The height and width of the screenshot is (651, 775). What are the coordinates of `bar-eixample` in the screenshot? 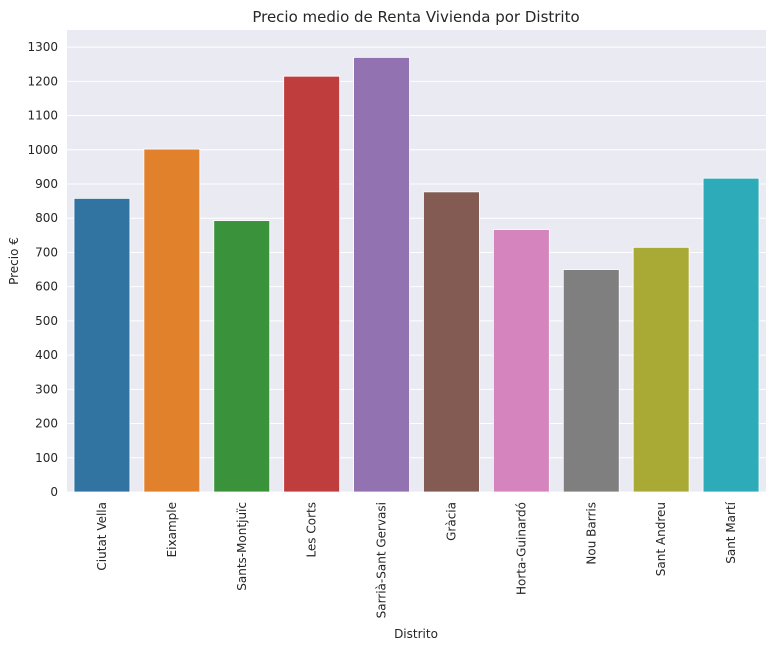 It's located at (172, 320).